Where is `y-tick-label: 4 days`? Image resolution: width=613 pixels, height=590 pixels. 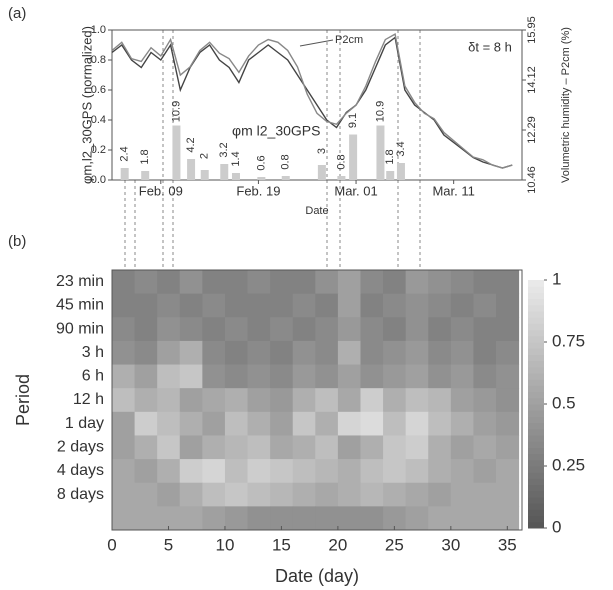 y-tick-label: 4 days is located at coordinates (80, 470).